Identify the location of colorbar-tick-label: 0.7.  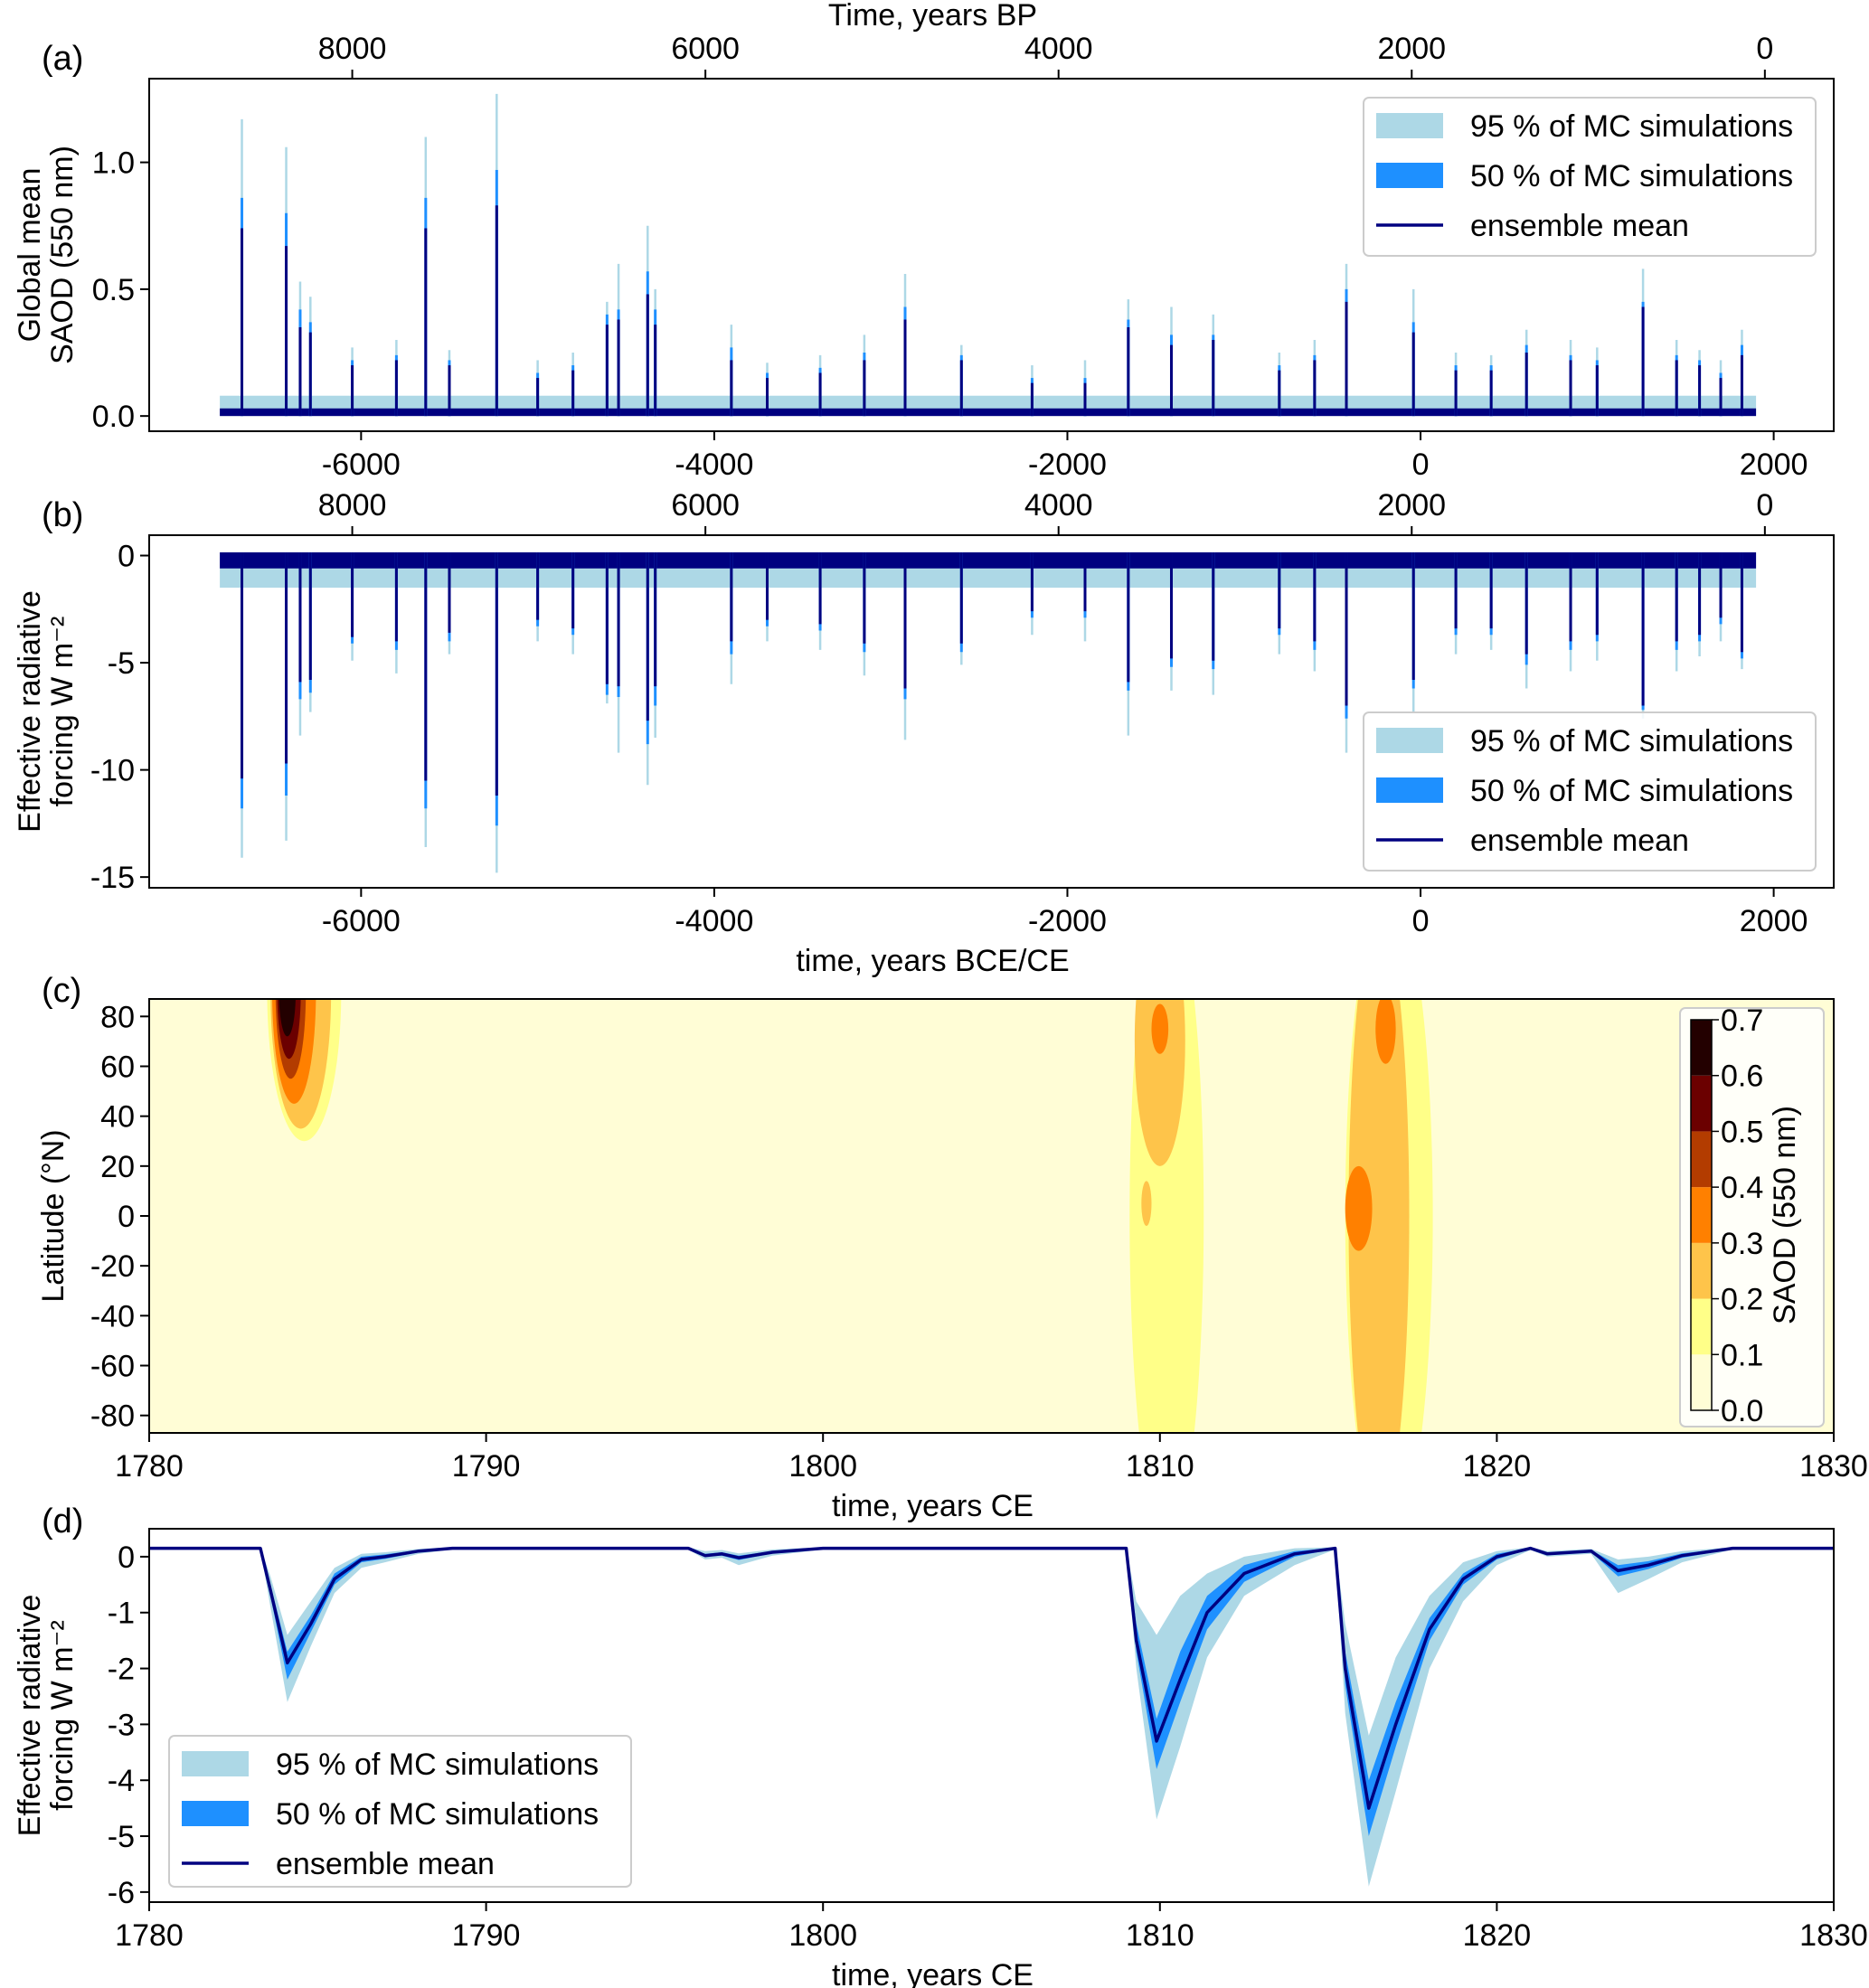
(1742, 1020).